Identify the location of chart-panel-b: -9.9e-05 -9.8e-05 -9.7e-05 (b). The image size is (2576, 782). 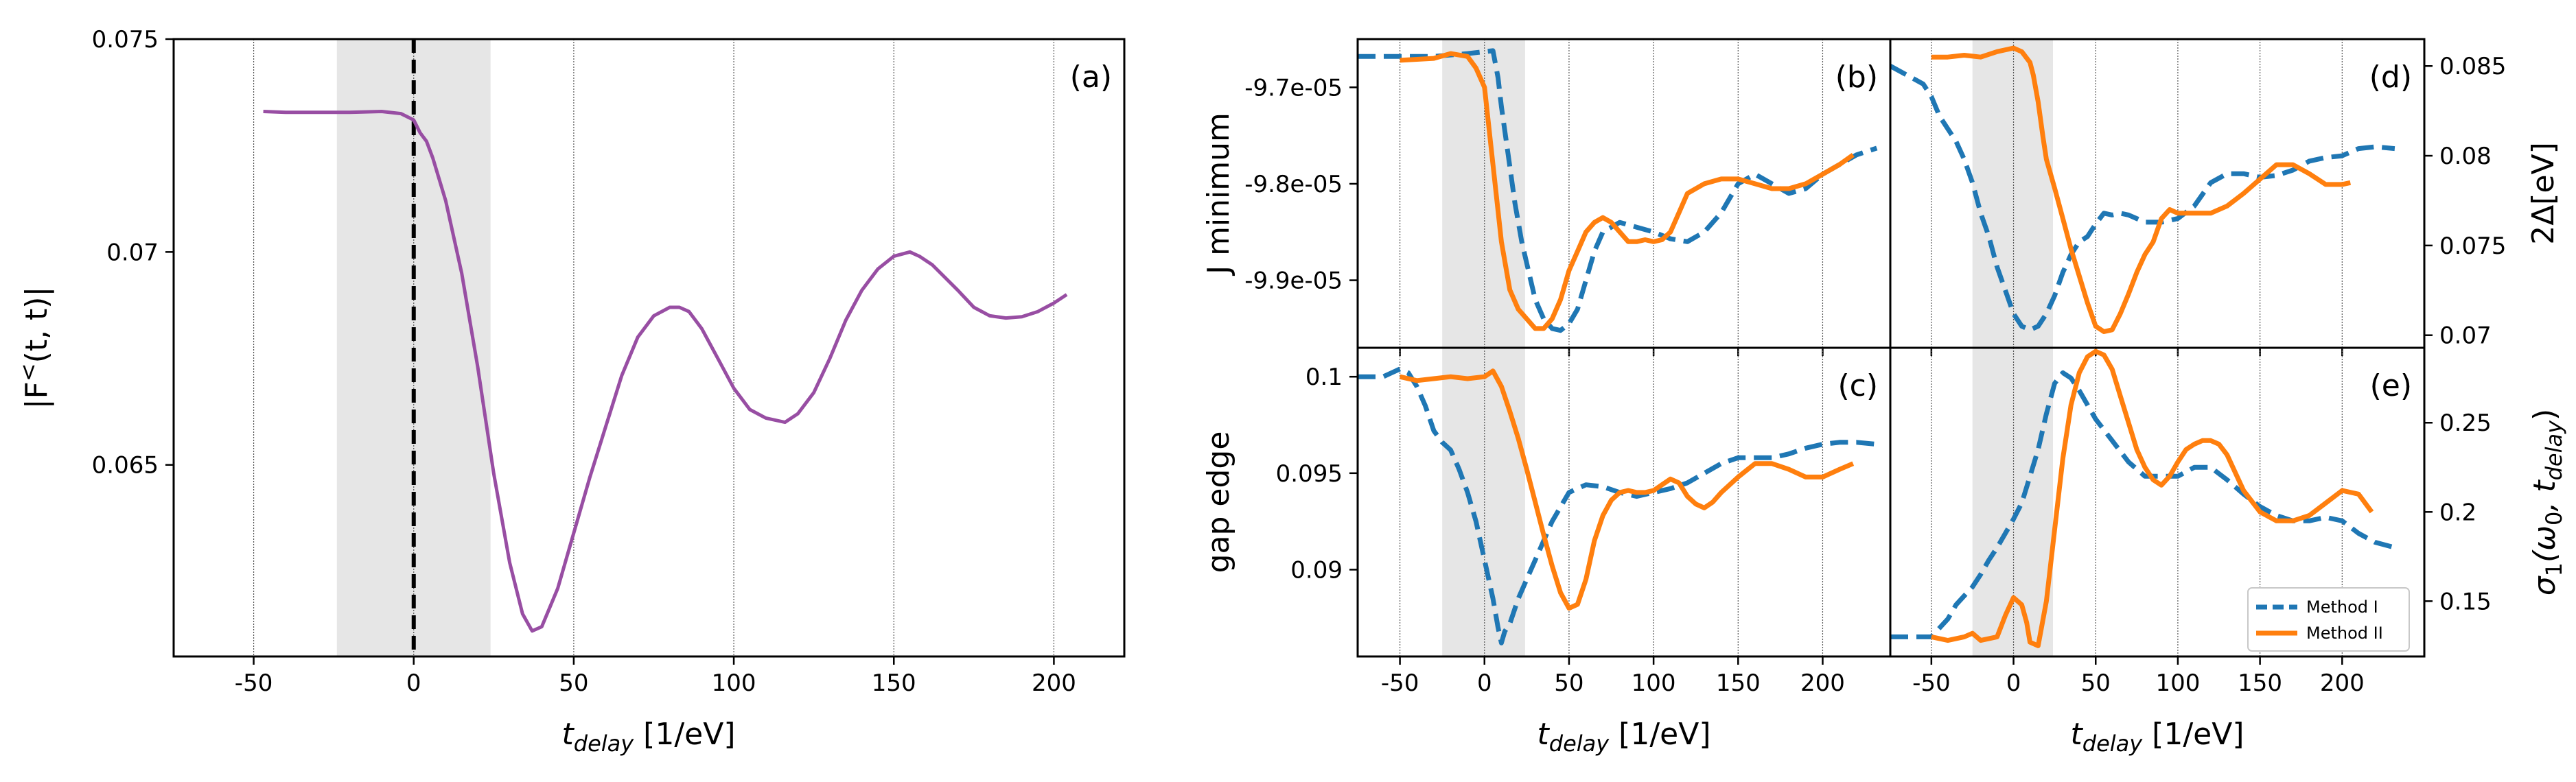
(1568, 197).